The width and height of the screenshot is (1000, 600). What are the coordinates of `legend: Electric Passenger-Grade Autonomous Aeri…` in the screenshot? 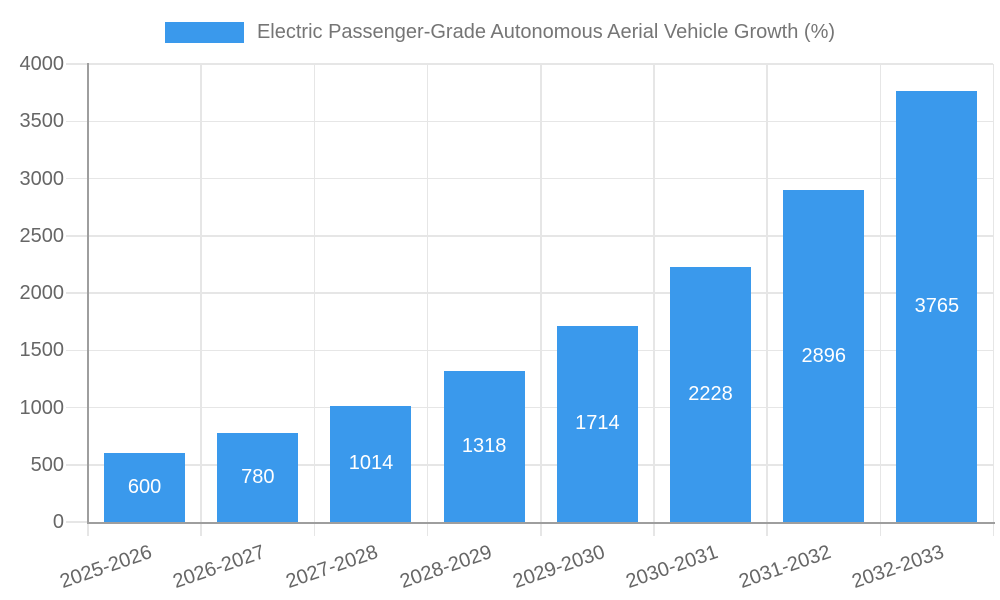 It's located at (500, 32).